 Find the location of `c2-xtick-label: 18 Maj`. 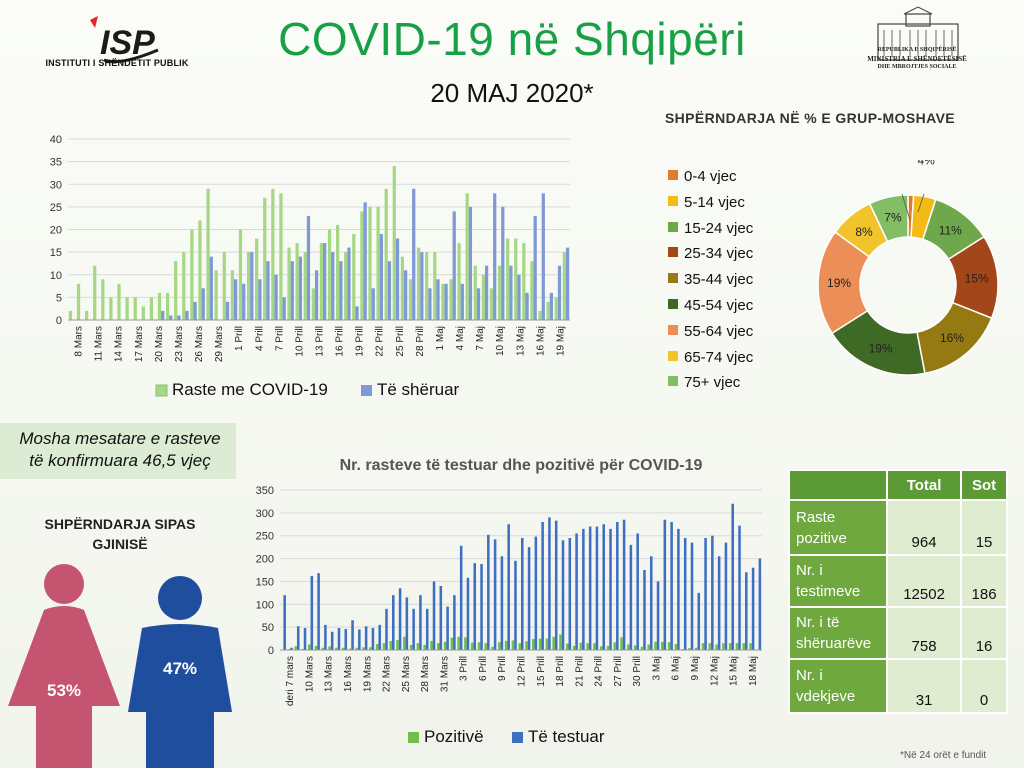

c2-xtick-label: 18 Maj is located at coordinates (753, 671).